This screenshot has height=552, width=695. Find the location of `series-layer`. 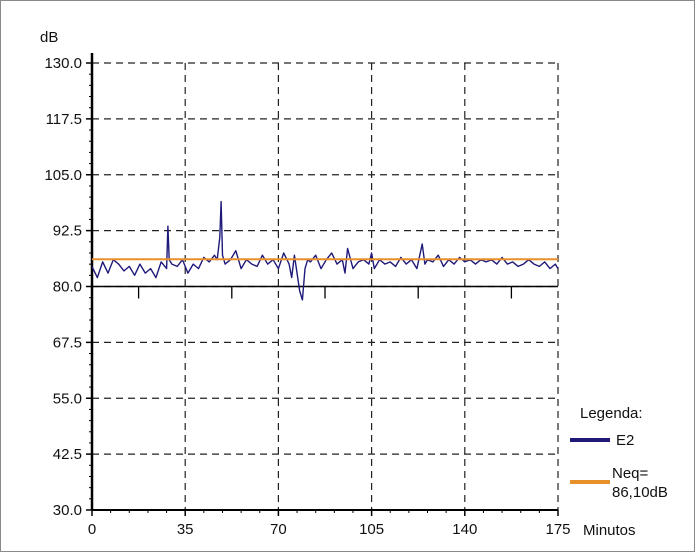

series-layer is located at coordinates (325, 250).